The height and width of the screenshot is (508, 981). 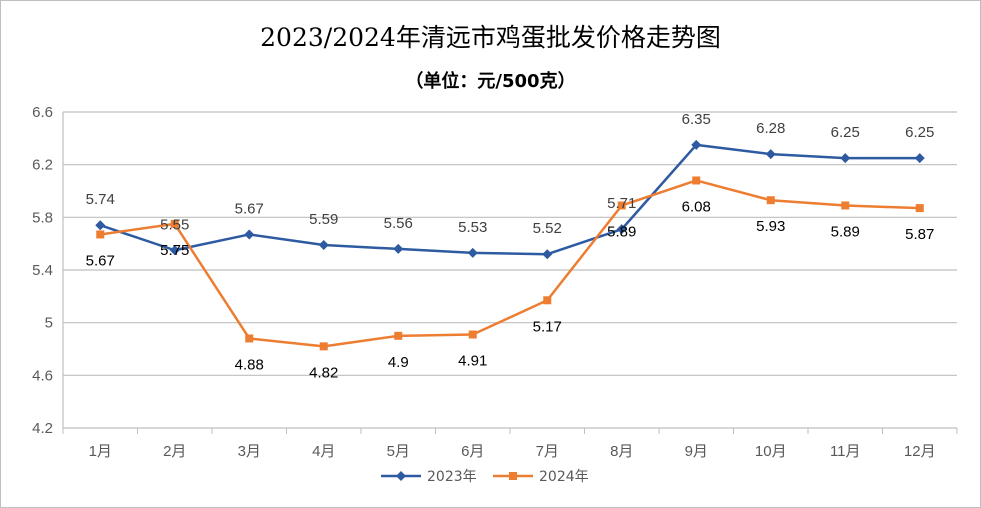 I want to click on y-tick-label: 5, so click(x=49, y=323).